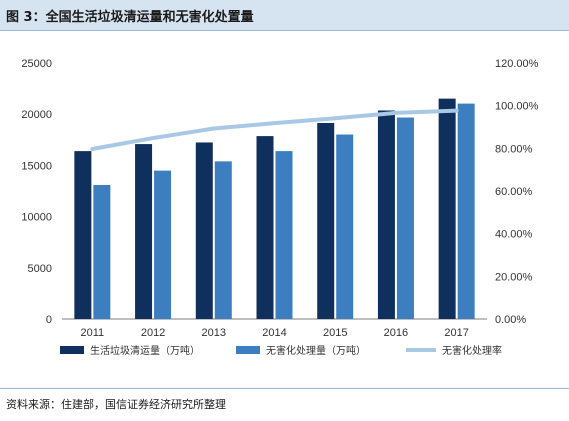 This screenshot has width=569, height=421. I want to click on source-divider, so click(284, 388).